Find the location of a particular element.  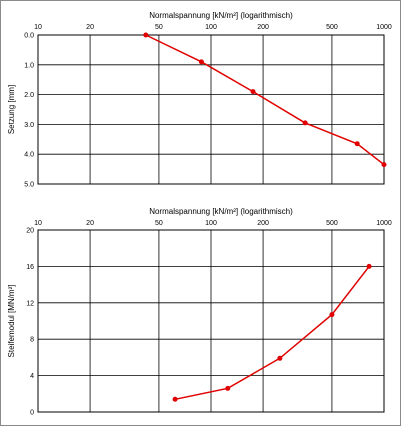

y-axis-title: Setzung [mm] is located at coordinates (11, 109).